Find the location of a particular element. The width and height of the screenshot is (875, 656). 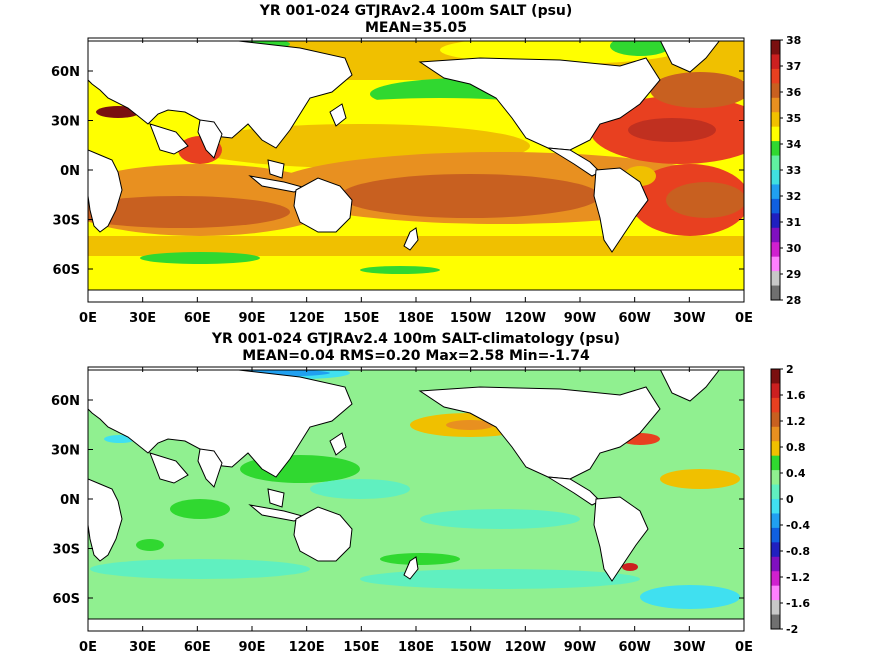

top-colorbar-label: 34 is located at coordinates (794, 144).